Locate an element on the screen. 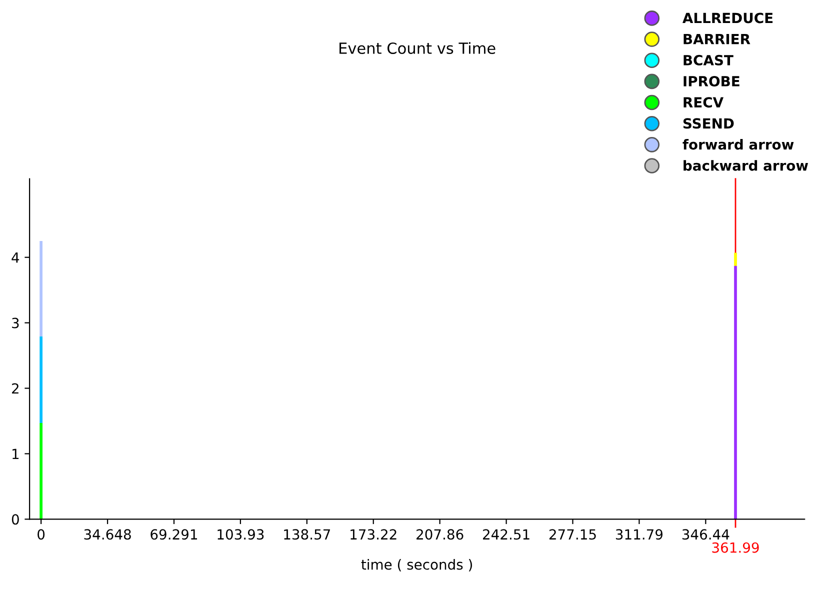  legend-label: forward arrow is located at coordinates (738, 144).